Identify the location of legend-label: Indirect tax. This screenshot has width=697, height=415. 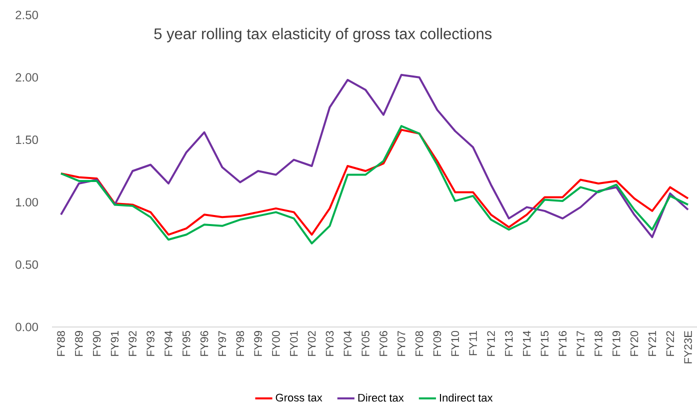
(466, 398).